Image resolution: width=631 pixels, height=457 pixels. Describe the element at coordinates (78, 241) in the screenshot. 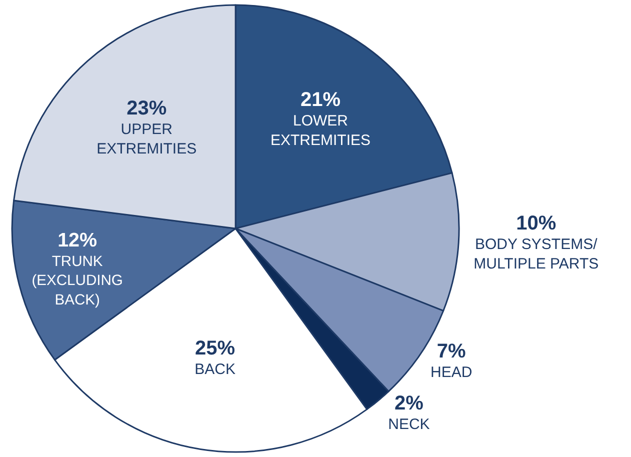

I see `data-label: 12%` at that location.